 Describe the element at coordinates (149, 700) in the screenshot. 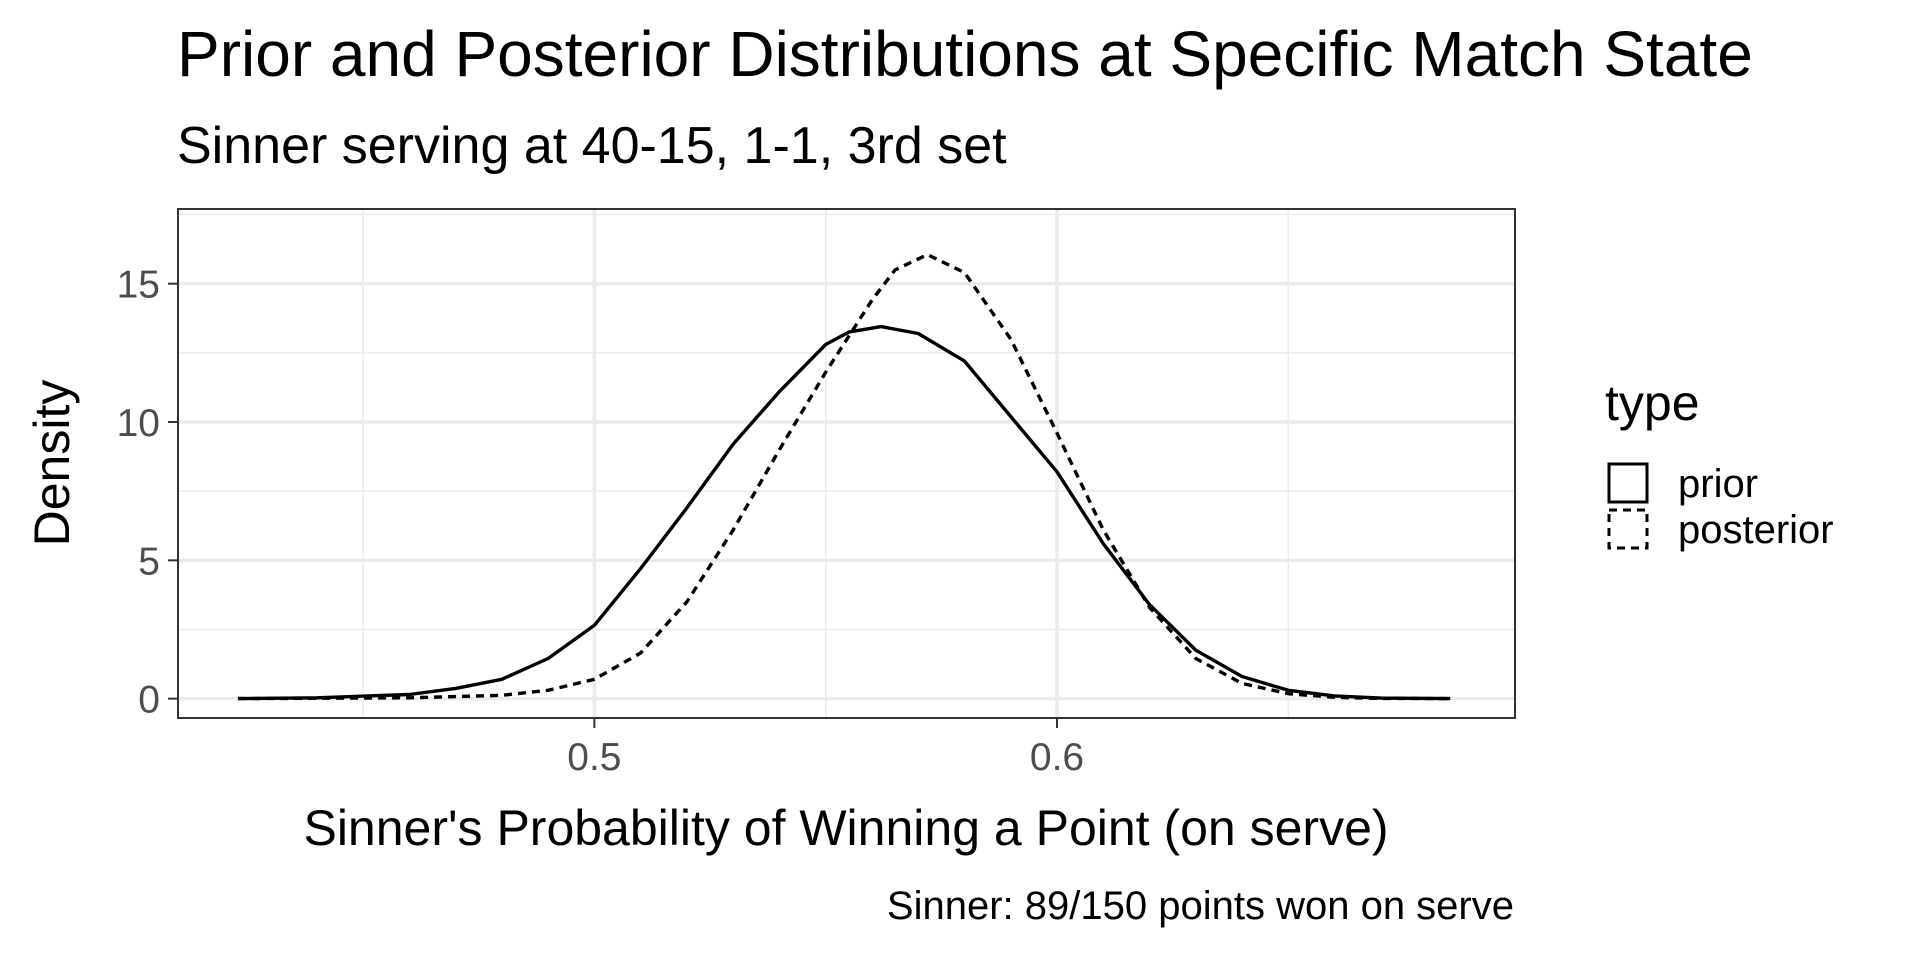

I see `y-tick-label: 0` at that location.